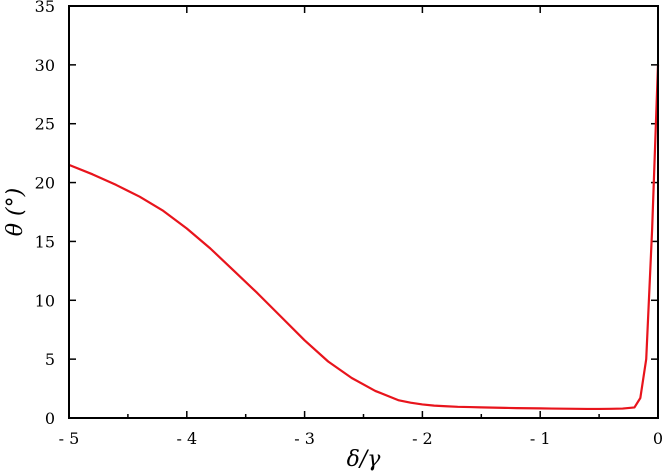 This screenshot has height=472, width=664. I want to click on y-tick-label: 35, so click(45, 8).